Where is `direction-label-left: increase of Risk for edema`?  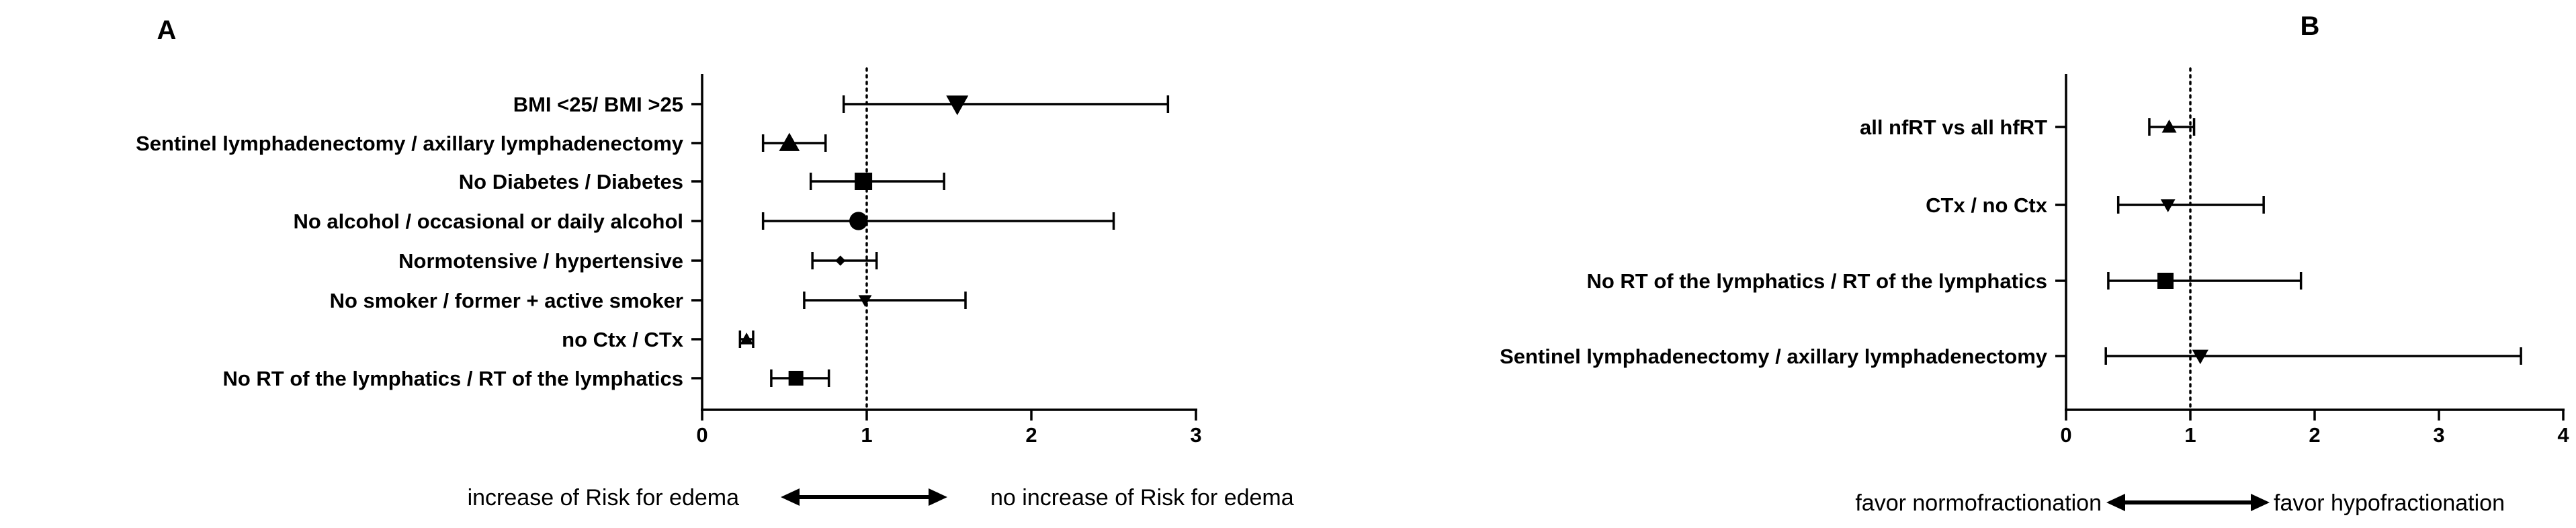 direction-label-left: increase of Risk for edema is located at coordinates (603, 498).